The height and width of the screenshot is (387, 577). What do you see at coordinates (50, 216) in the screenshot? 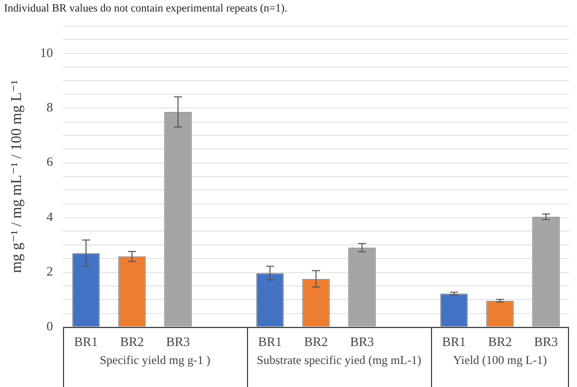
I see `y-tick-label: 4` at bounding box center [50, 216].